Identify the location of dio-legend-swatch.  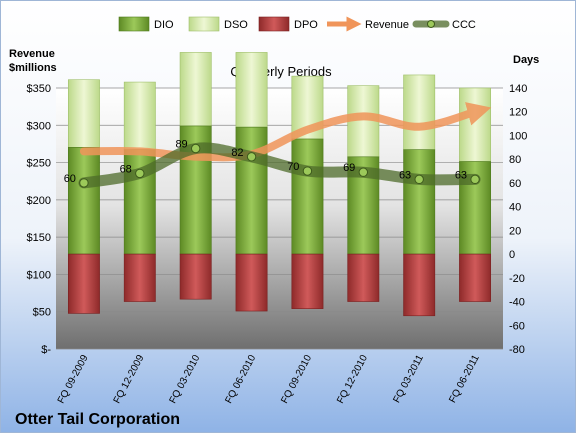
(134, 24).